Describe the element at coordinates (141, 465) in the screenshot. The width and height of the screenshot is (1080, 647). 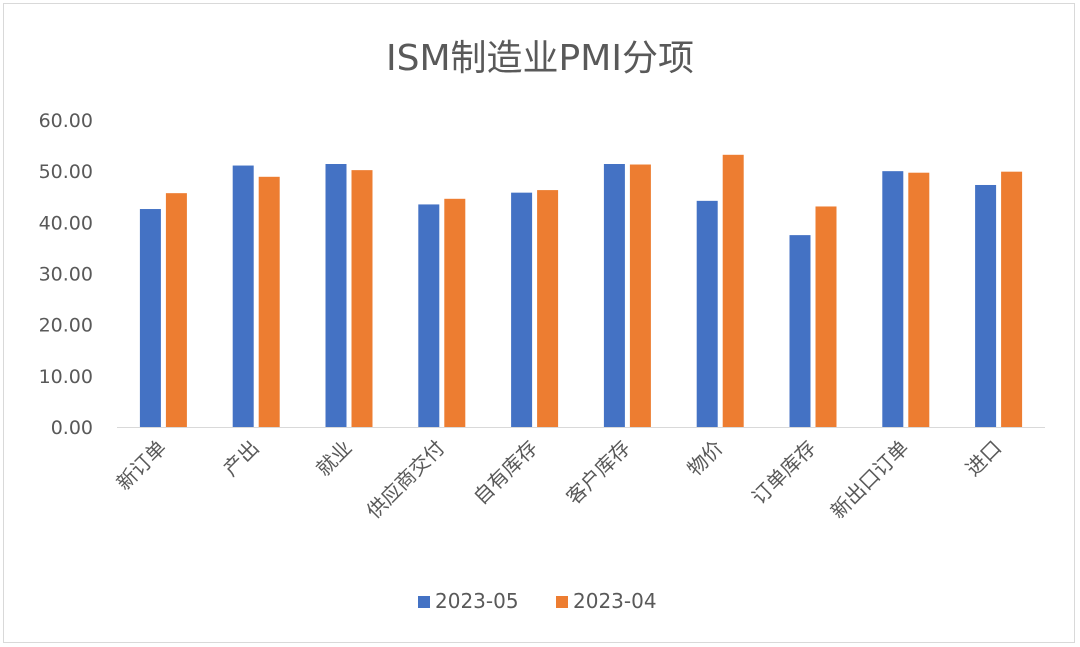
I see `category-label: 新订单` at that location.